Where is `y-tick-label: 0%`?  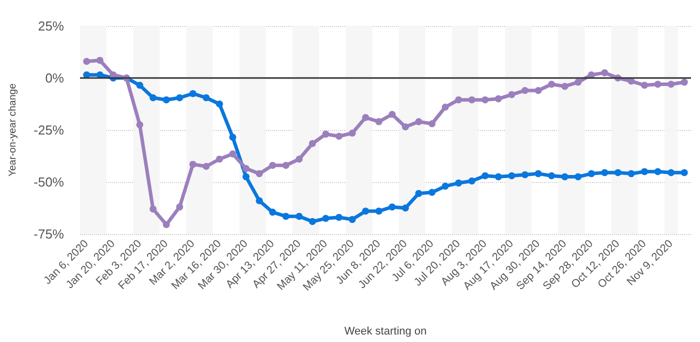
y-tick-label: 0% is located at coordinates (54, 78).